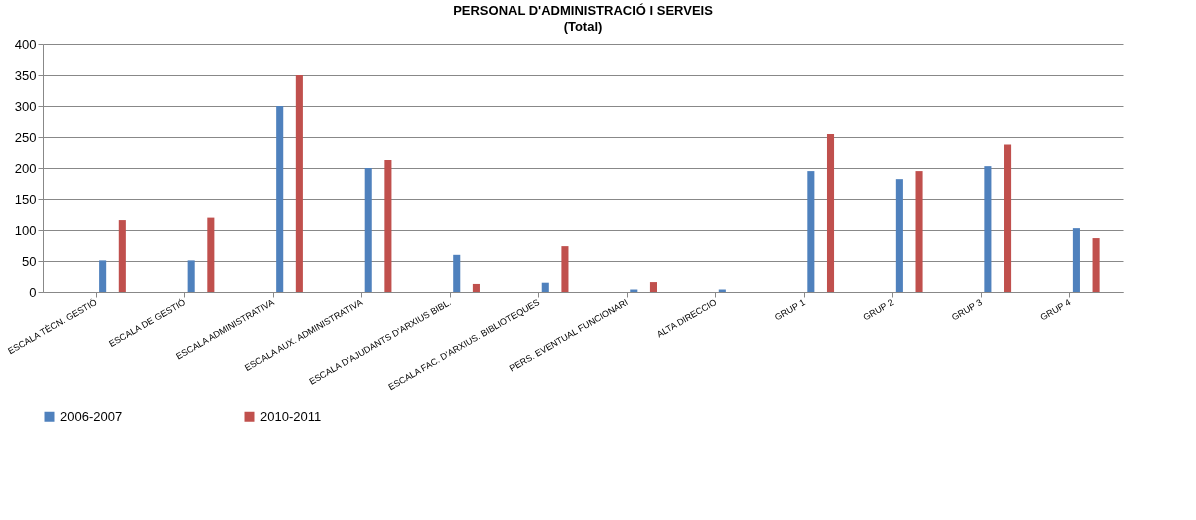  What do you see at coordinates (25, 44) in the screenshot?
I see `y-tick-label: 400` at bounding box center [25, 44].